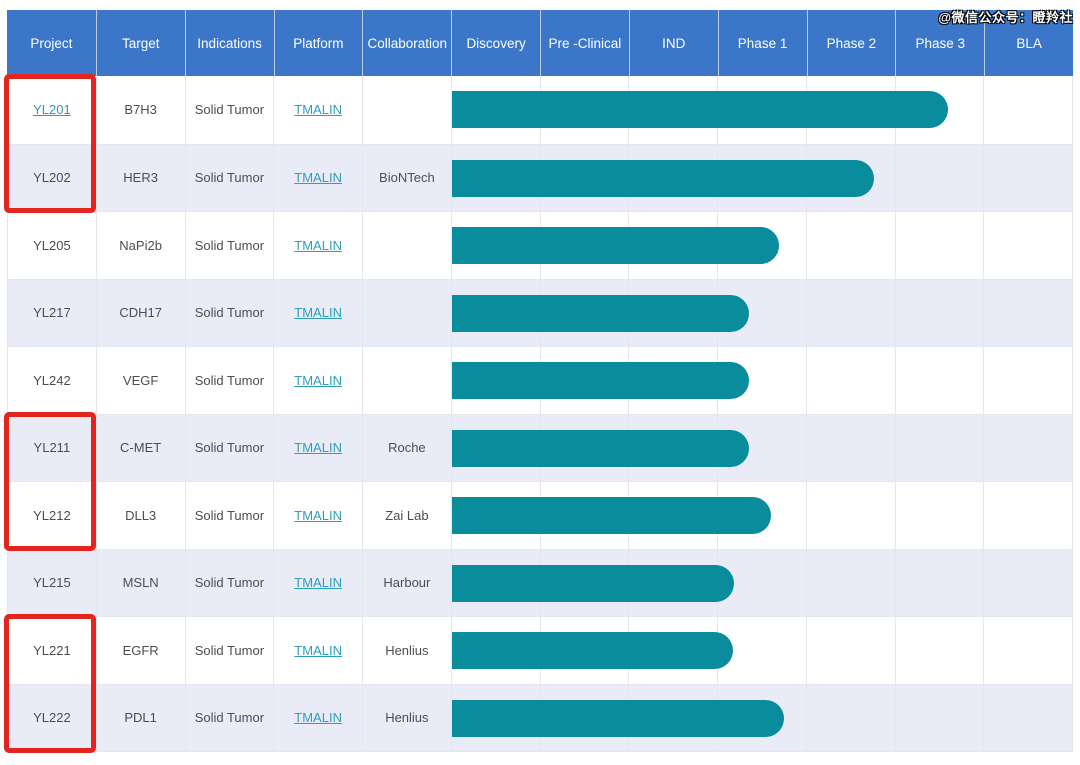 This screenshot has height=765, width=1080. What do you see at coordinates (141, 177) in the screenshot?
I see `target-cell: HER3` at bounding box center [141, 177].